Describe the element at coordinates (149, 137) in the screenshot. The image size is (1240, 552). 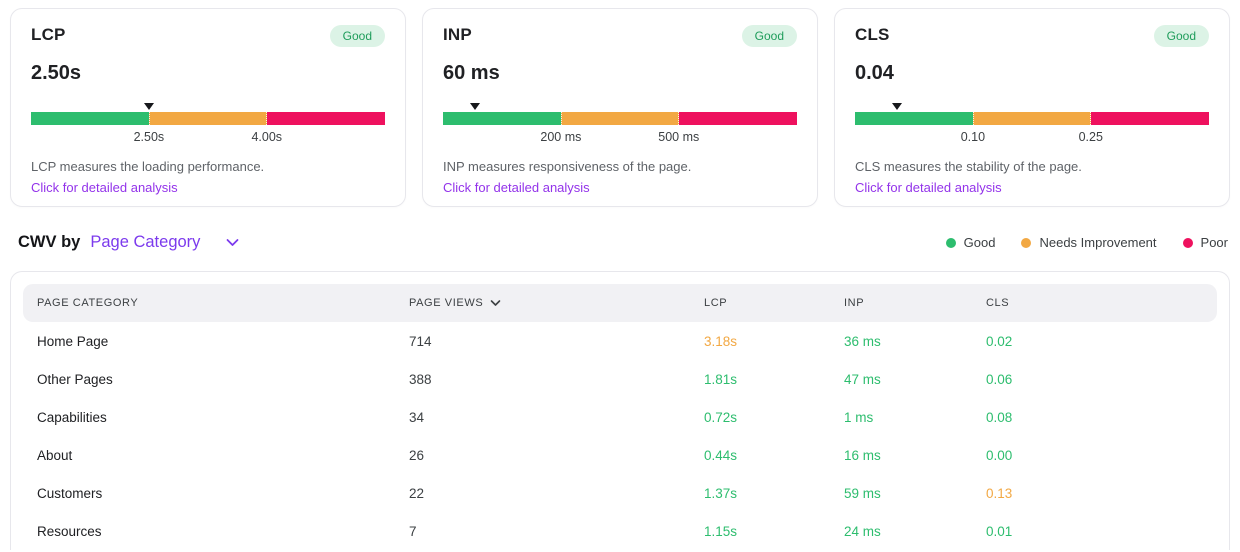
I see `threshold-label-1: 2.50s` at that location.